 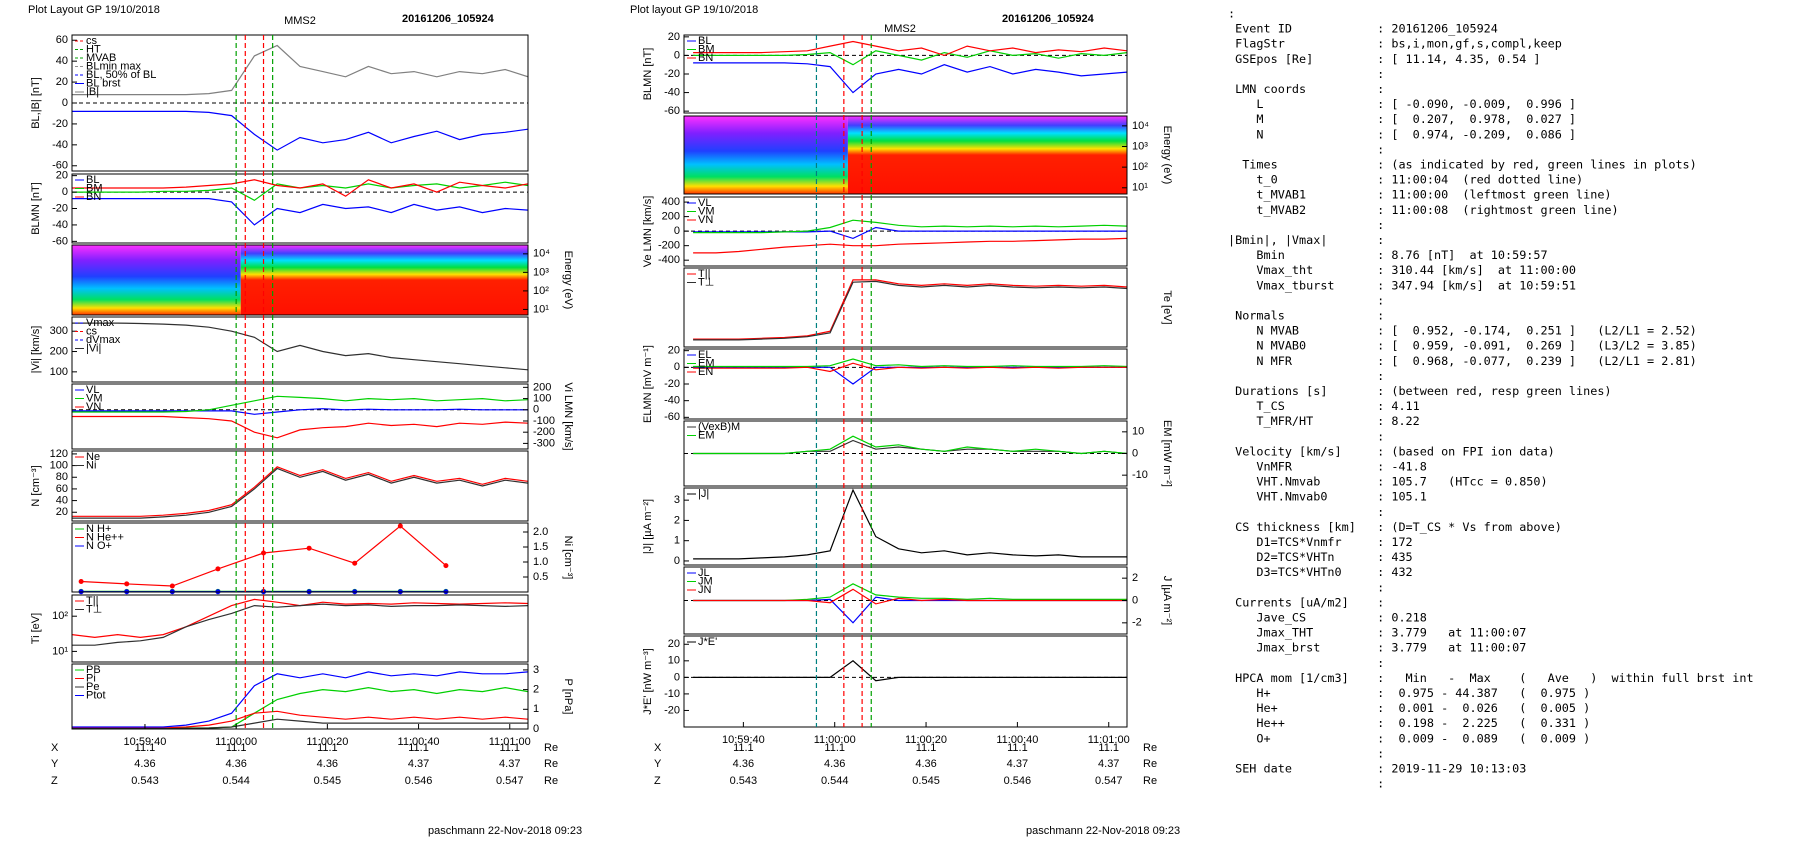 What do you see at coordinates (987, 155) in the screenshot?
I see `spectrogram-after` at bounding box center [987, 155].